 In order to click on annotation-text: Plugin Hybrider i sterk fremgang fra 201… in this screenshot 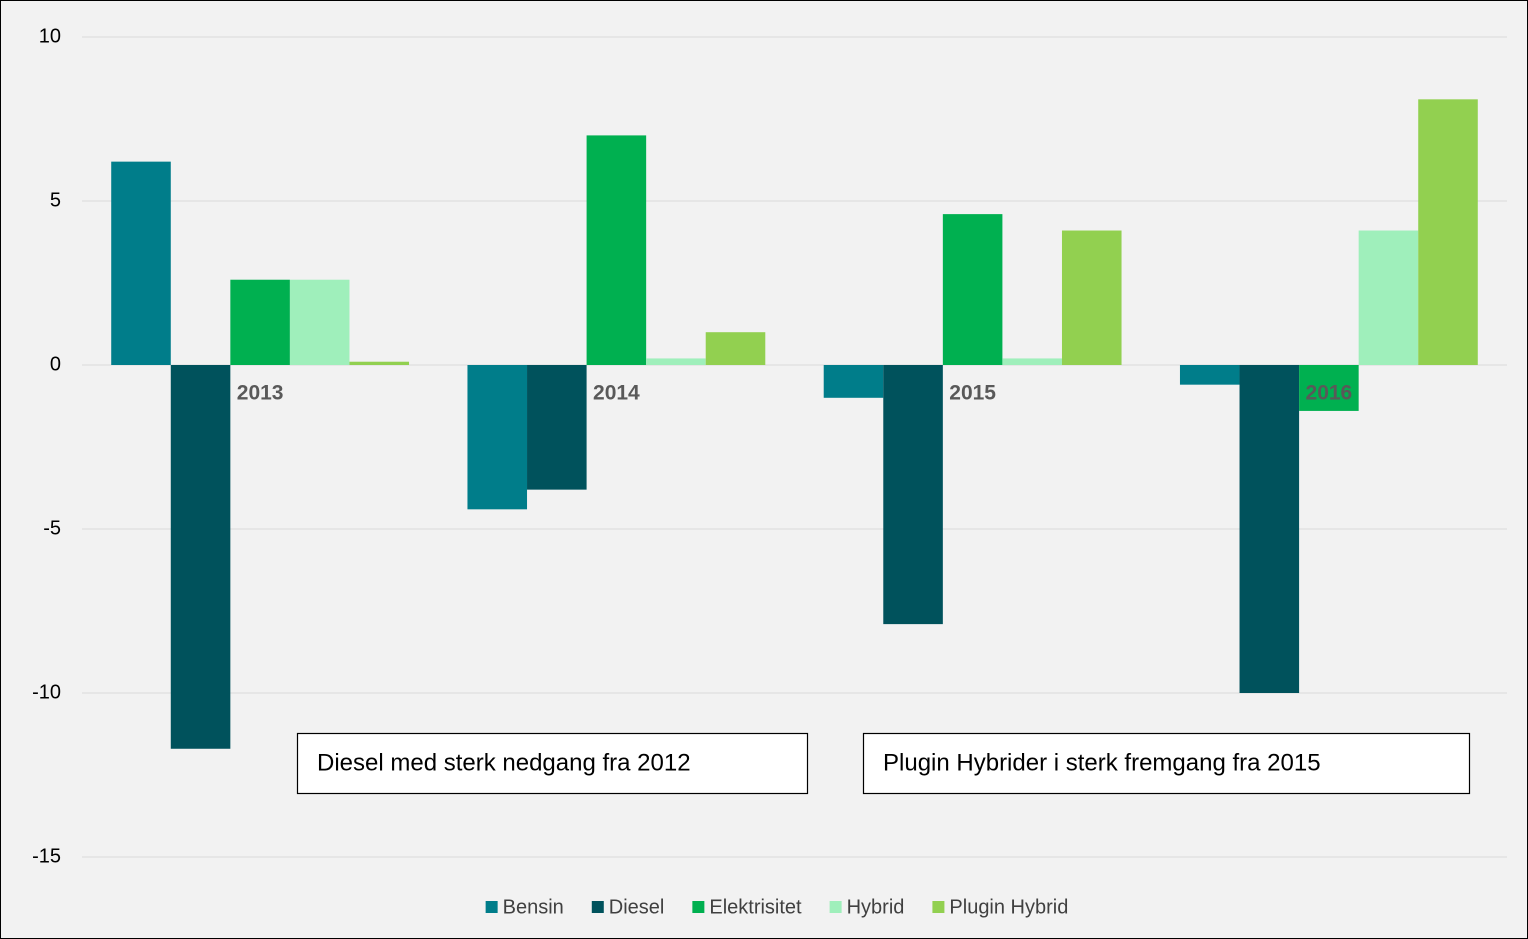, I will do `click(1102, 762)`.